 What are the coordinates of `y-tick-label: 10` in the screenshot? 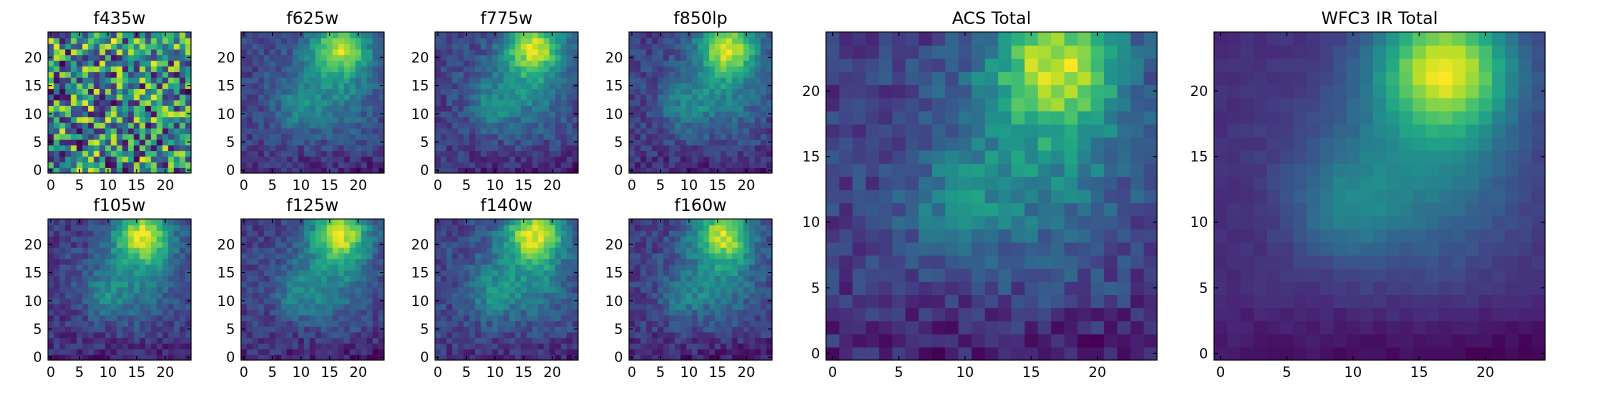 It's located at (226, 115).